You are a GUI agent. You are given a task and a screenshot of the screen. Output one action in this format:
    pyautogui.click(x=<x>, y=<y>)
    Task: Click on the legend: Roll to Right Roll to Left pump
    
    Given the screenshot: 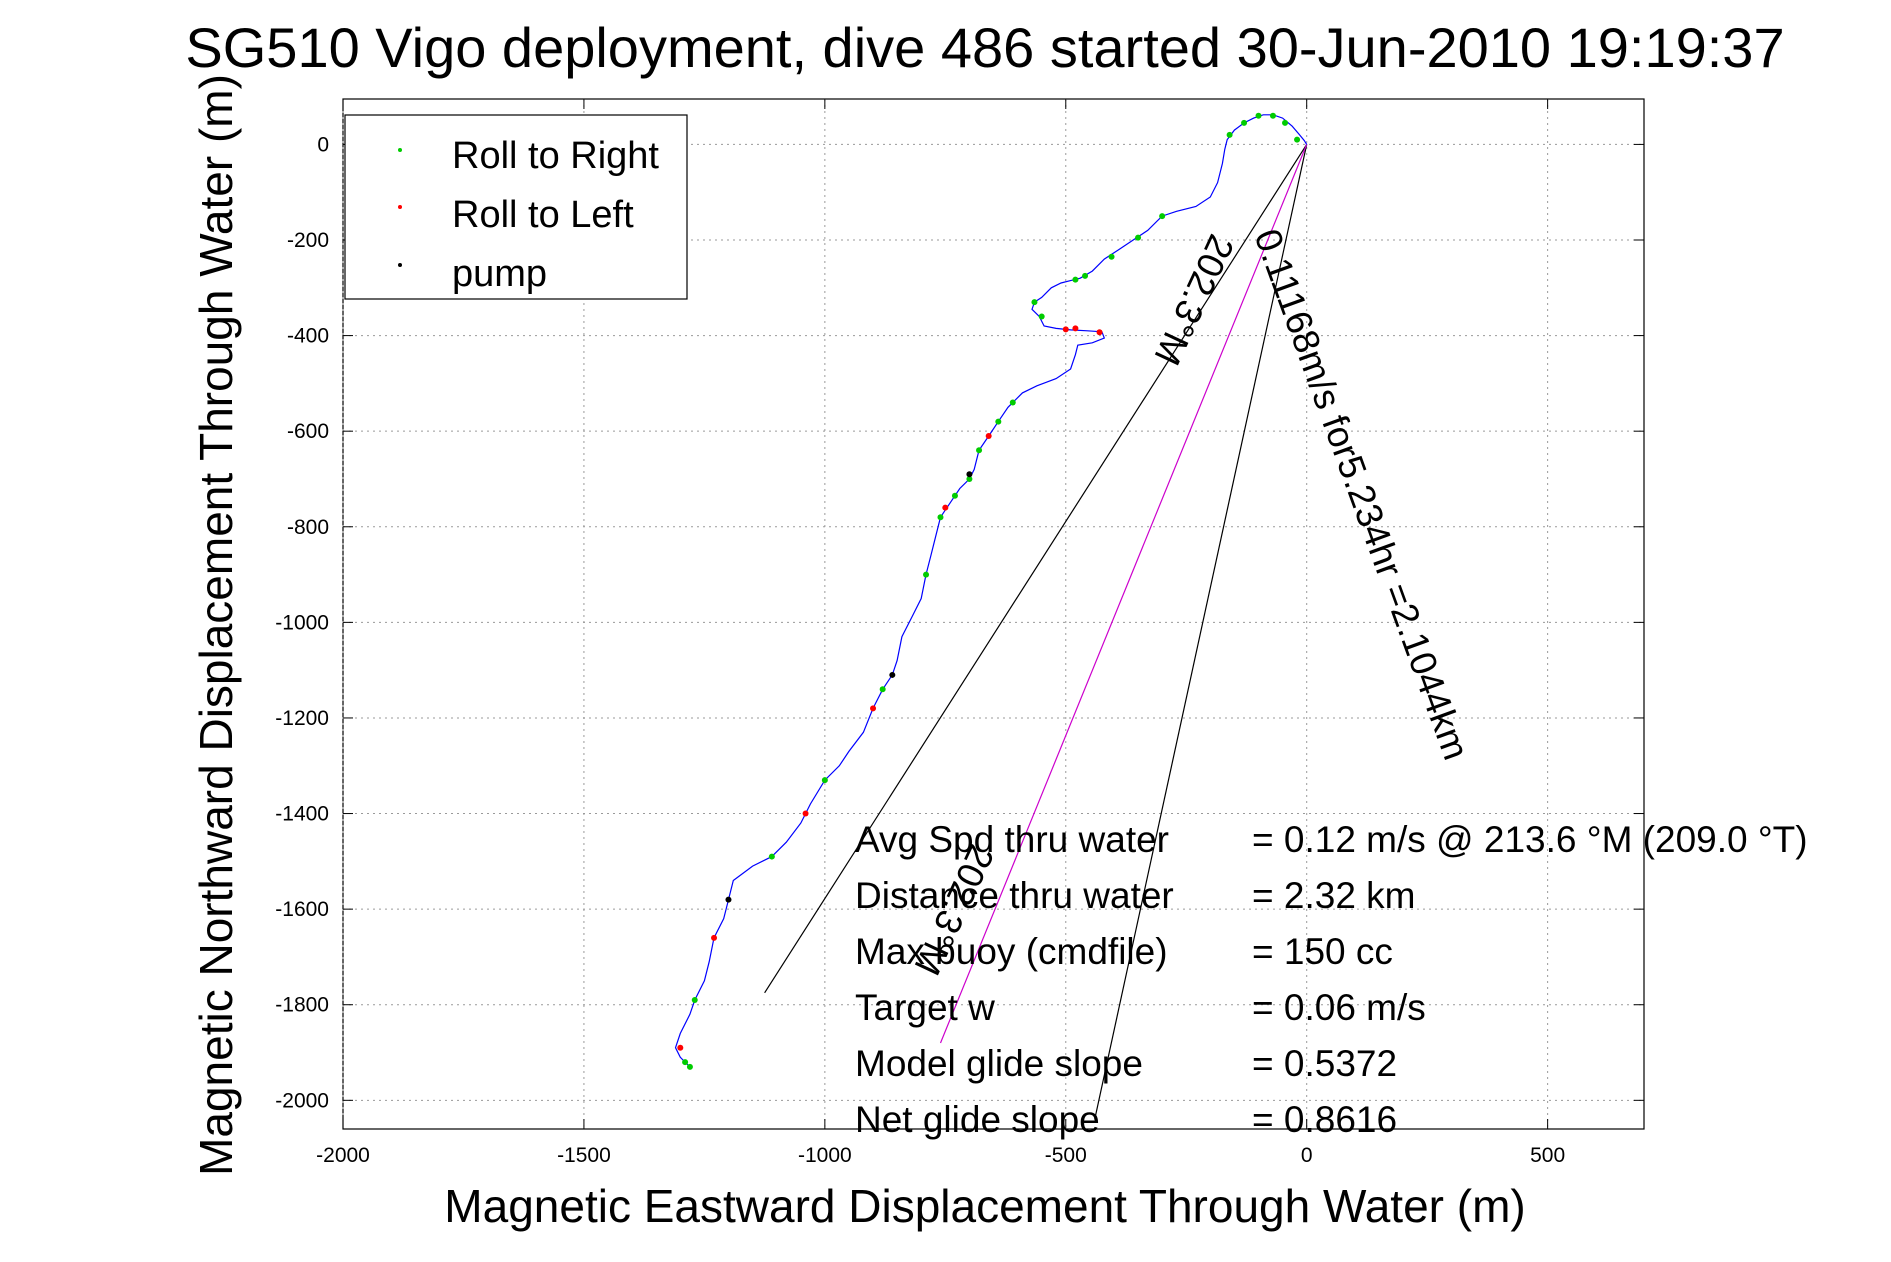 What is the action you would take?
    pyautogui.click(x=516, y=207)
    